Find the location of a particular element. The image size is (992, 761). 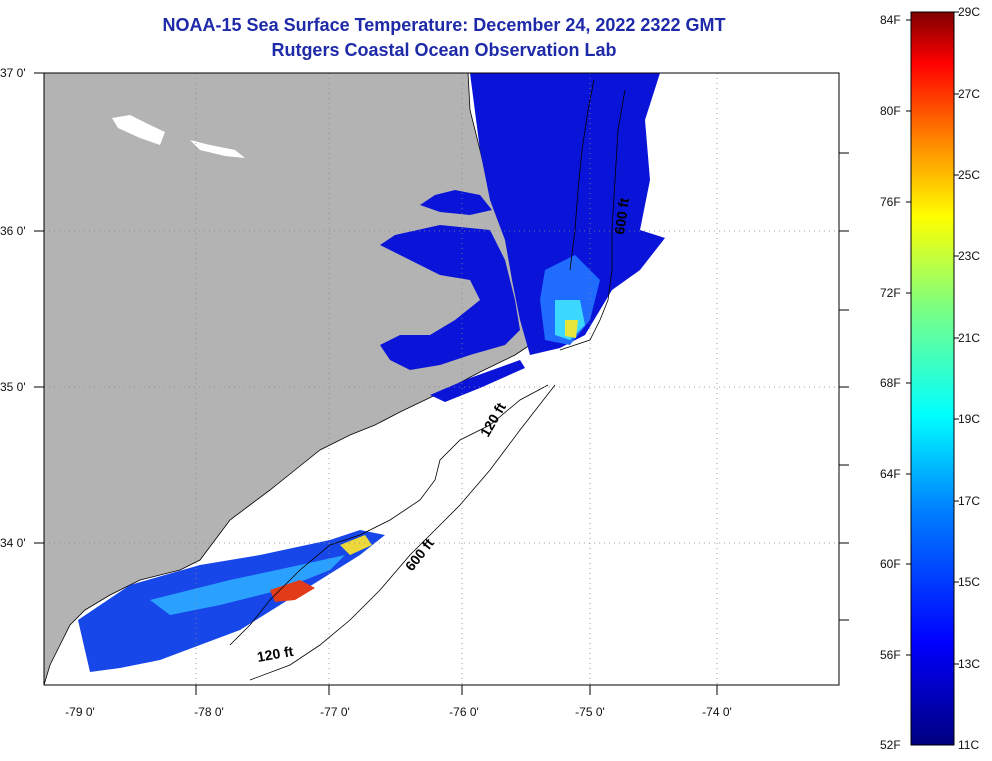

contour-120ft-north is located at coordinates (592, 220).